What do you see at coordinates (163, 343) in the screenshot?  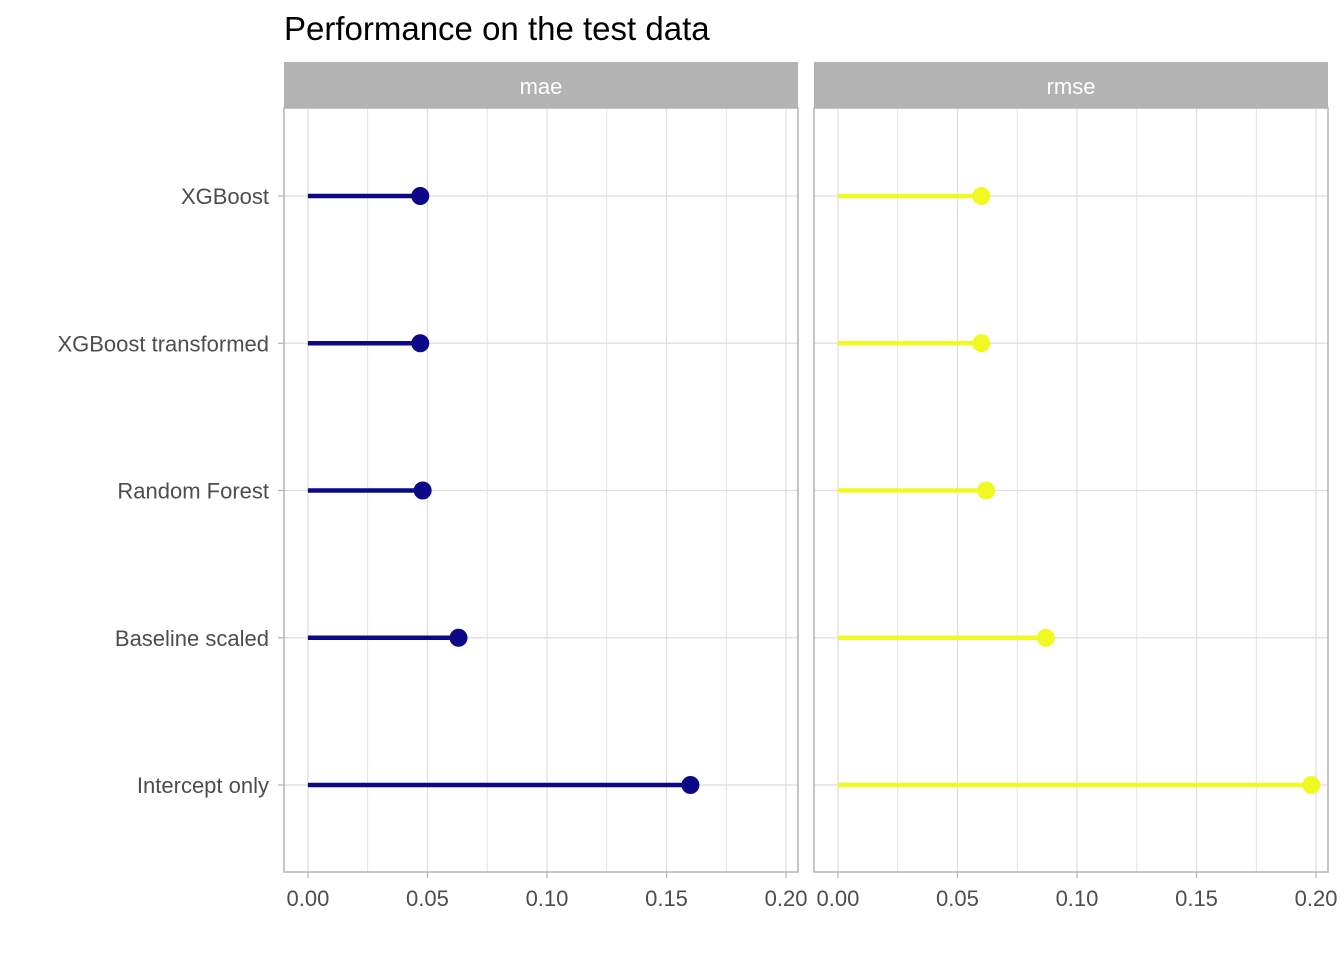 I see `y-tick-label: XGBoost transformed` at bounding box center [163, 343].